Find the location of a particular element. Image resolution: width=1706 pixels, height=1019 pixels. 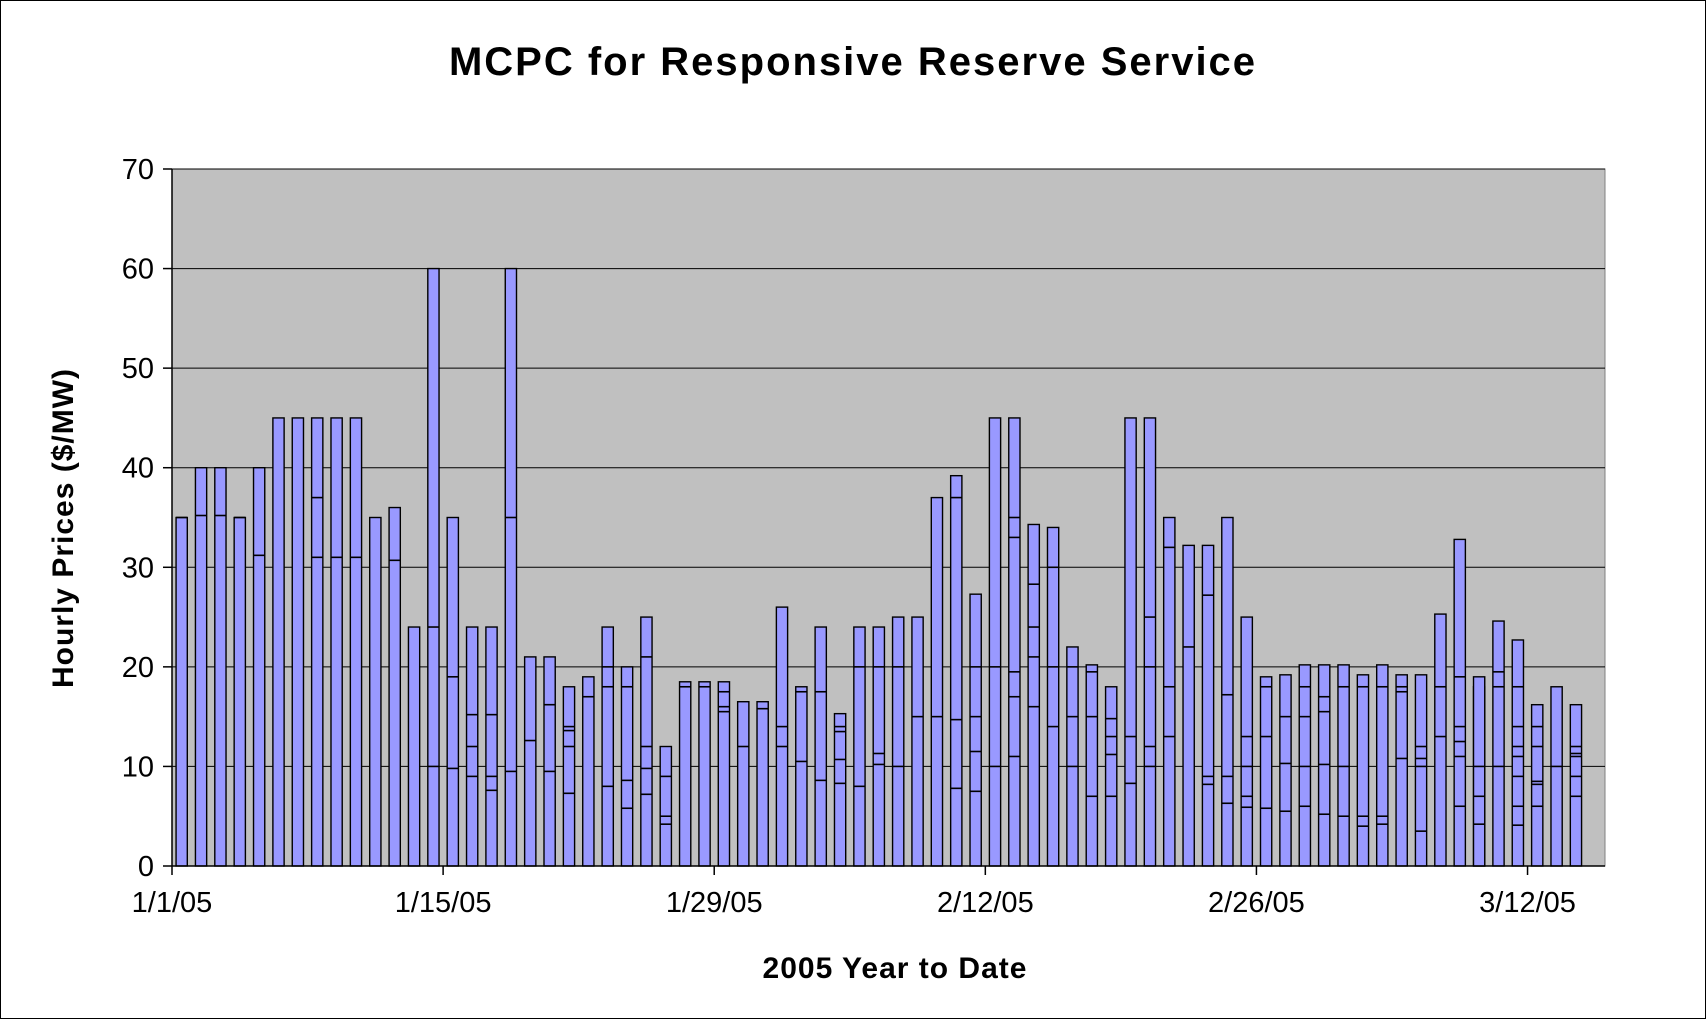

chart-title: MCPC for Responsive Reserve Service is located at coordinates (853, 62).